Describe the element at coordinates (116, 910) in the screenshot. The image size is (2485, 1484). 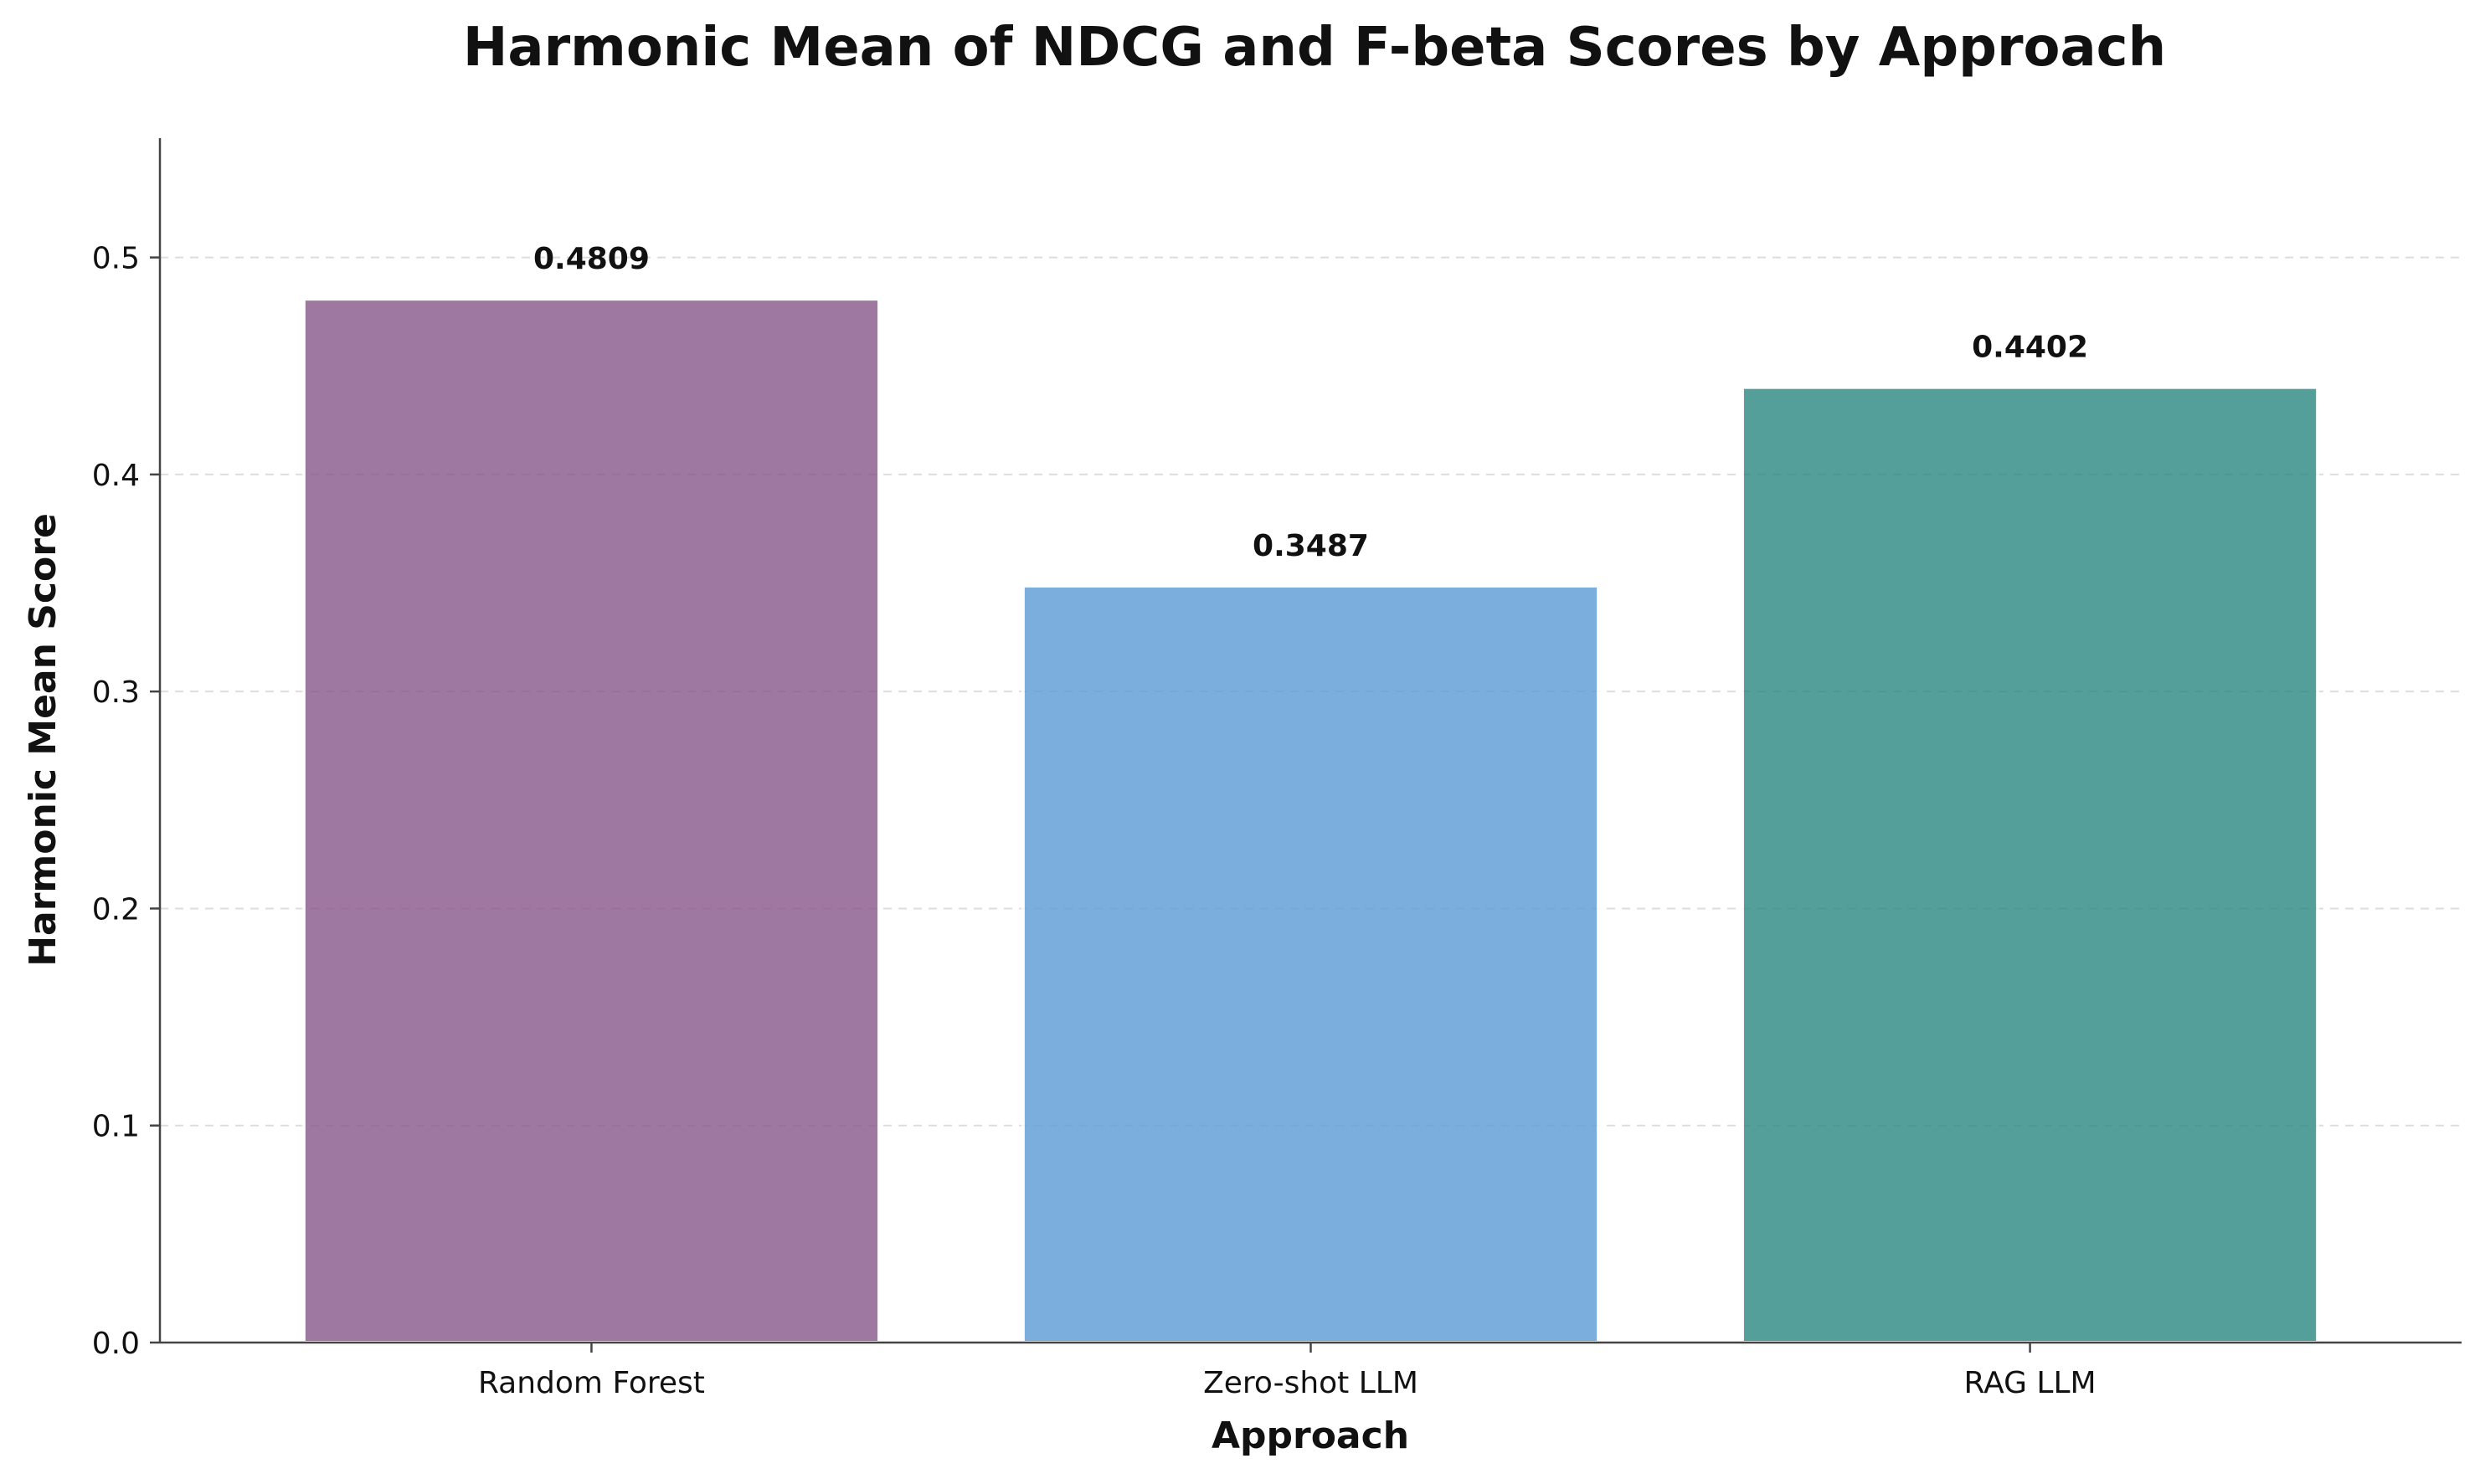
I see `y-tick-label: 0.2` at that location.